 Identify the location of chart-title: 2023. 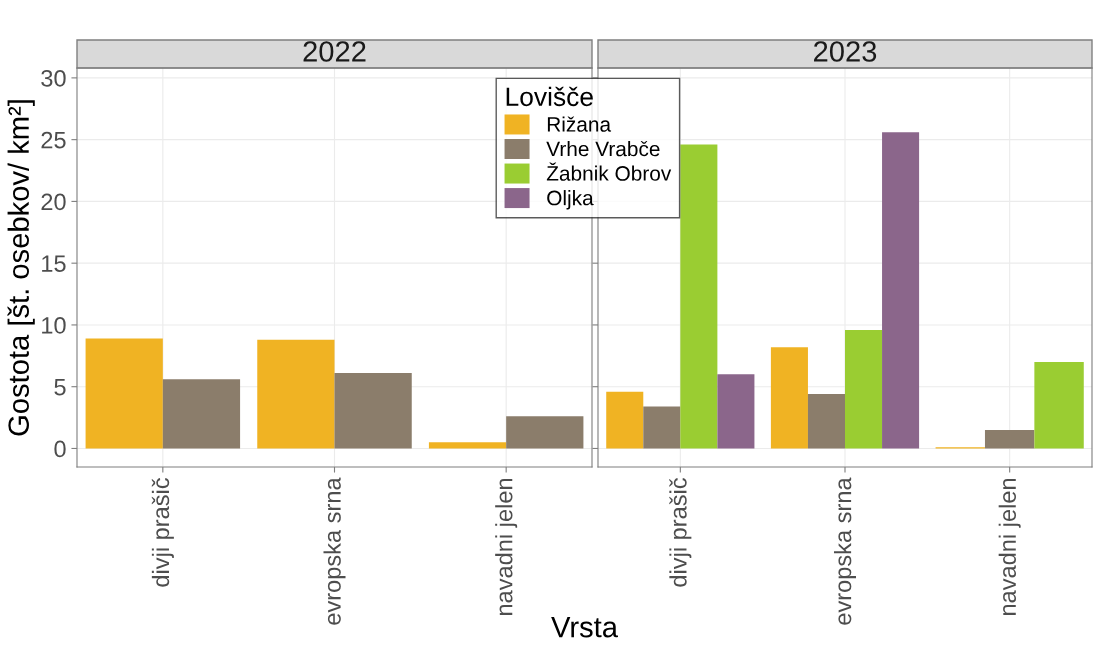
(845, 51).